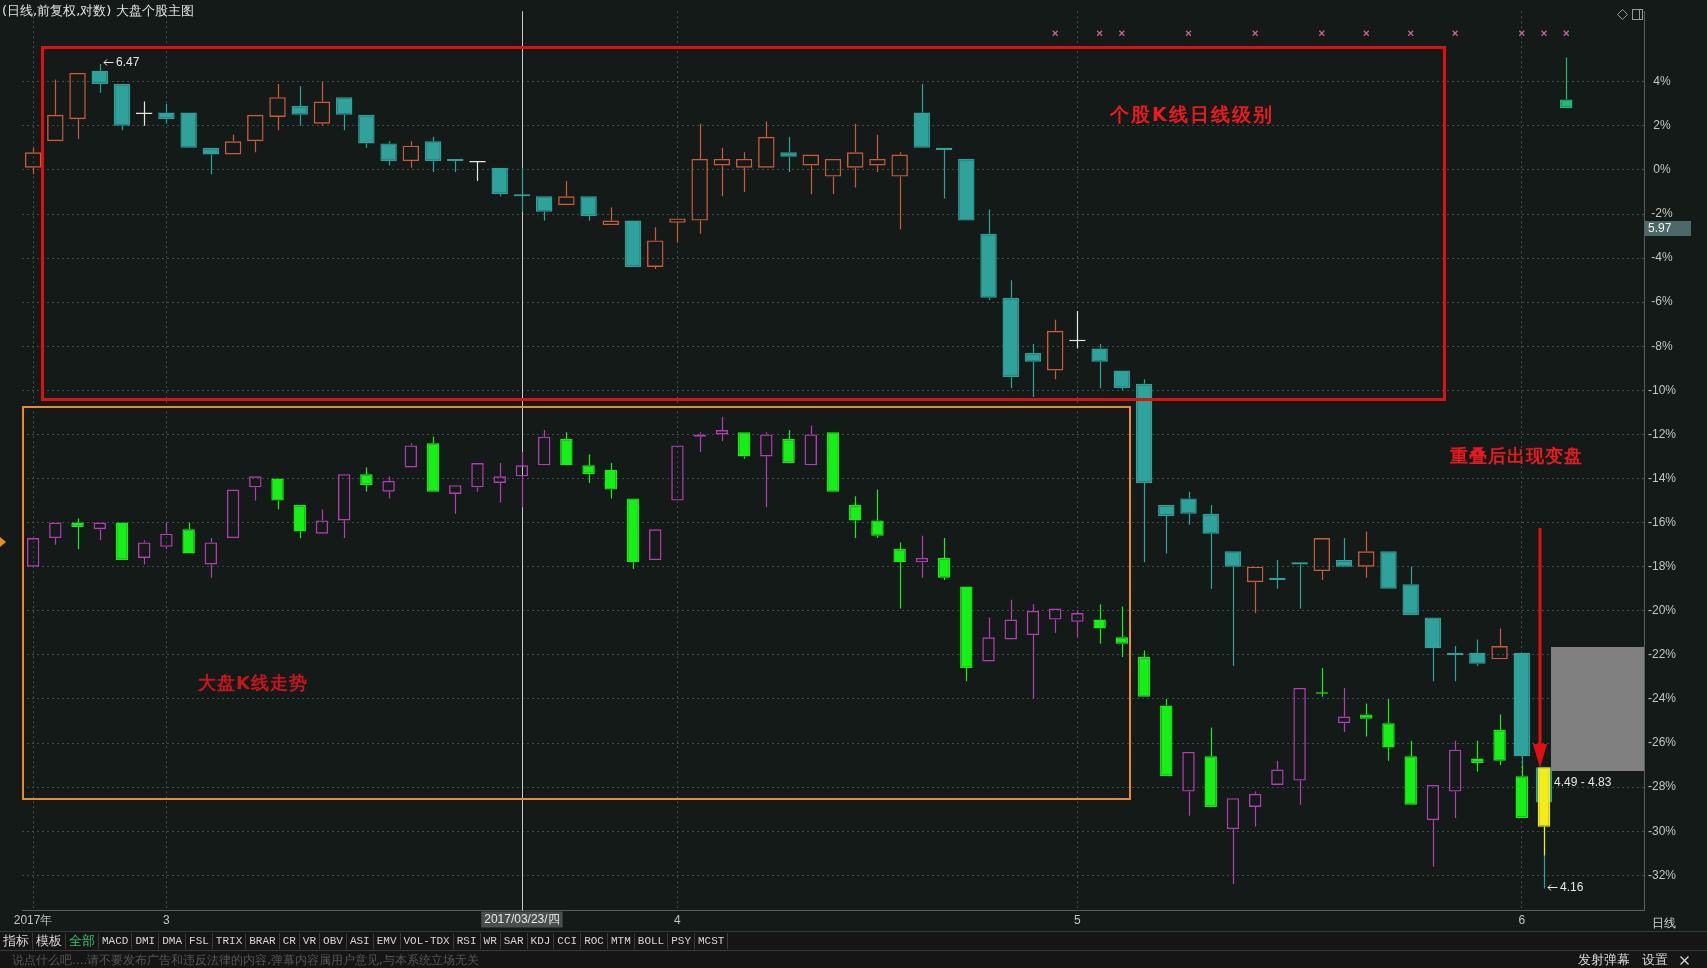 The image size is (1707, 968). I want to click on text: MTM, so click(621, 941).